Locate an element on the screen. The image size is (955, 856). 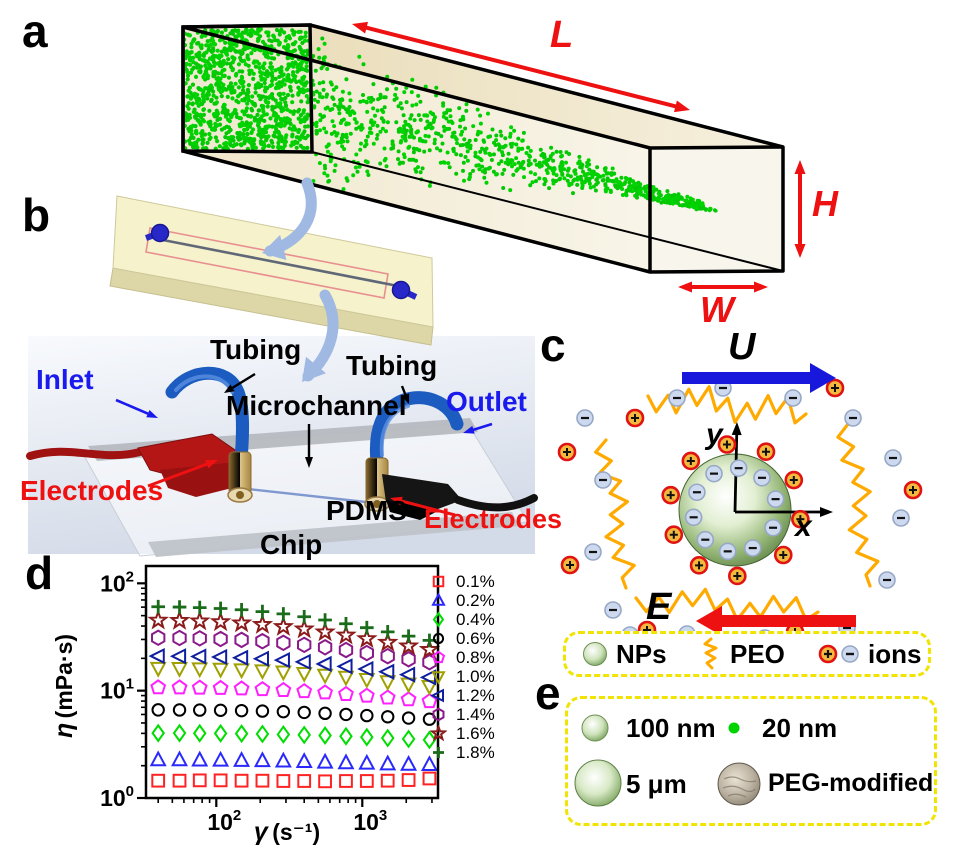
chart-legend-marker-square is located at coordinates (438, 581).